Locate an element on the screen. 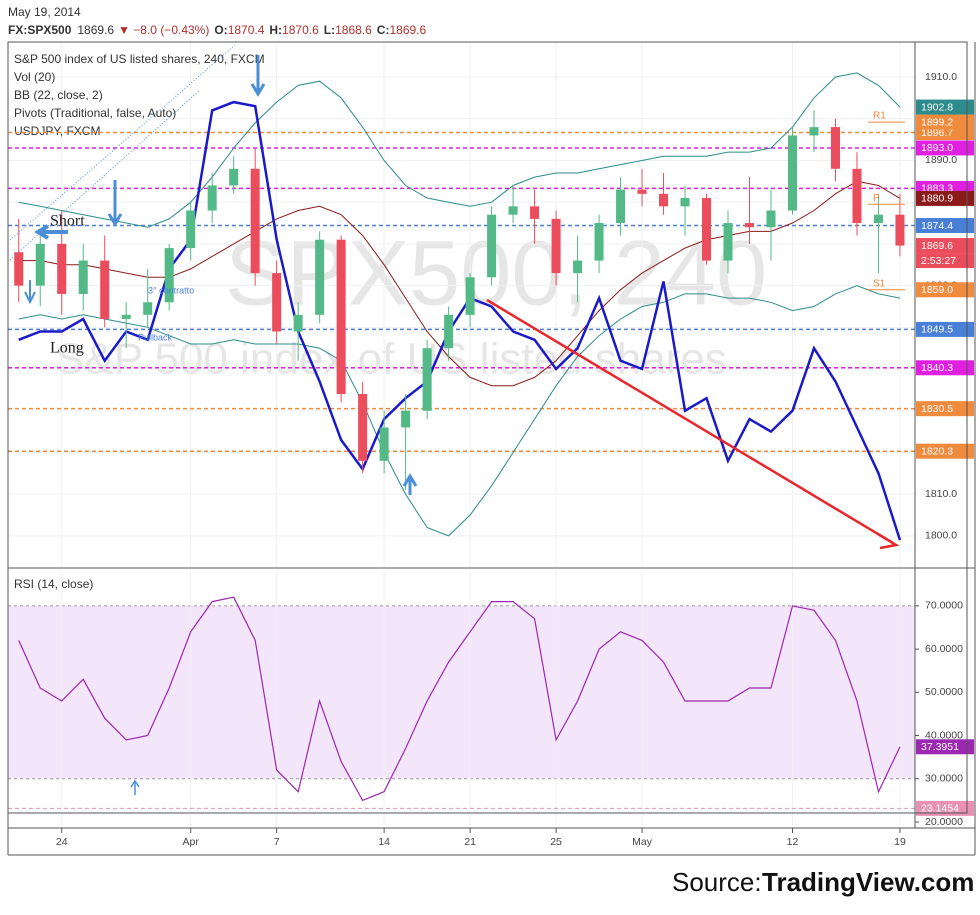  x-tick-label: 24 is located at coordinates (62, 842).